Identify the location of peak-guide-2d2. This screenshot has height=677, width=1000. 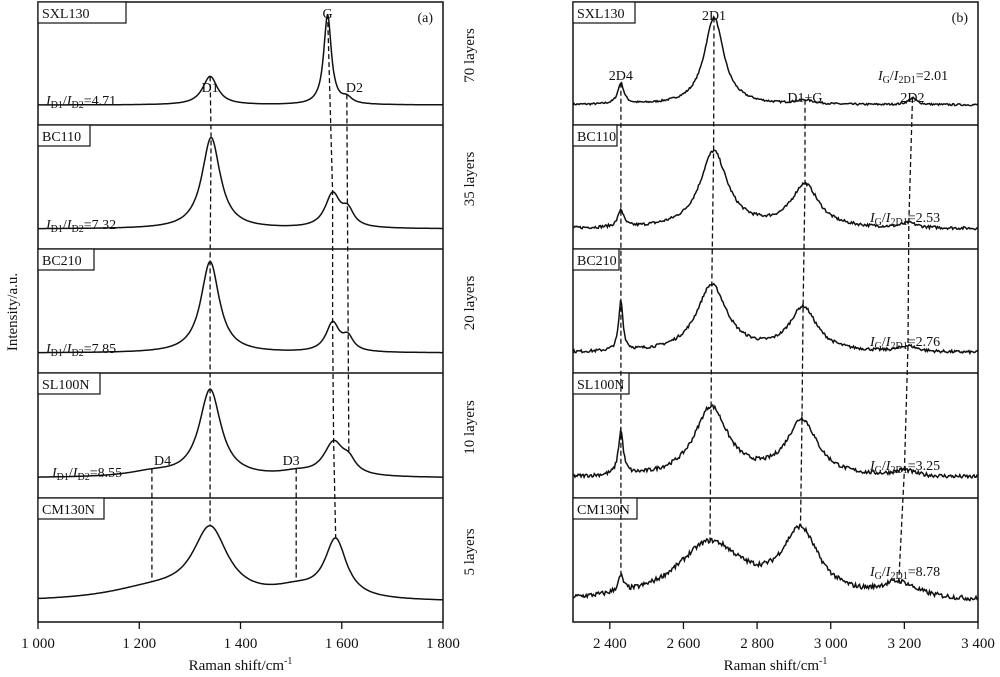
(906, 339).